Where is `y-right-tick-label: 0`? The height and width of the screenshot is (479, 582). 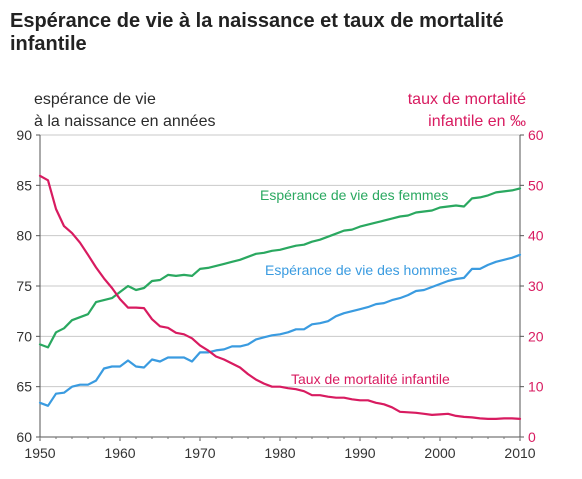 y-right-tick-label: 0 is located at coordinates (532, 437).